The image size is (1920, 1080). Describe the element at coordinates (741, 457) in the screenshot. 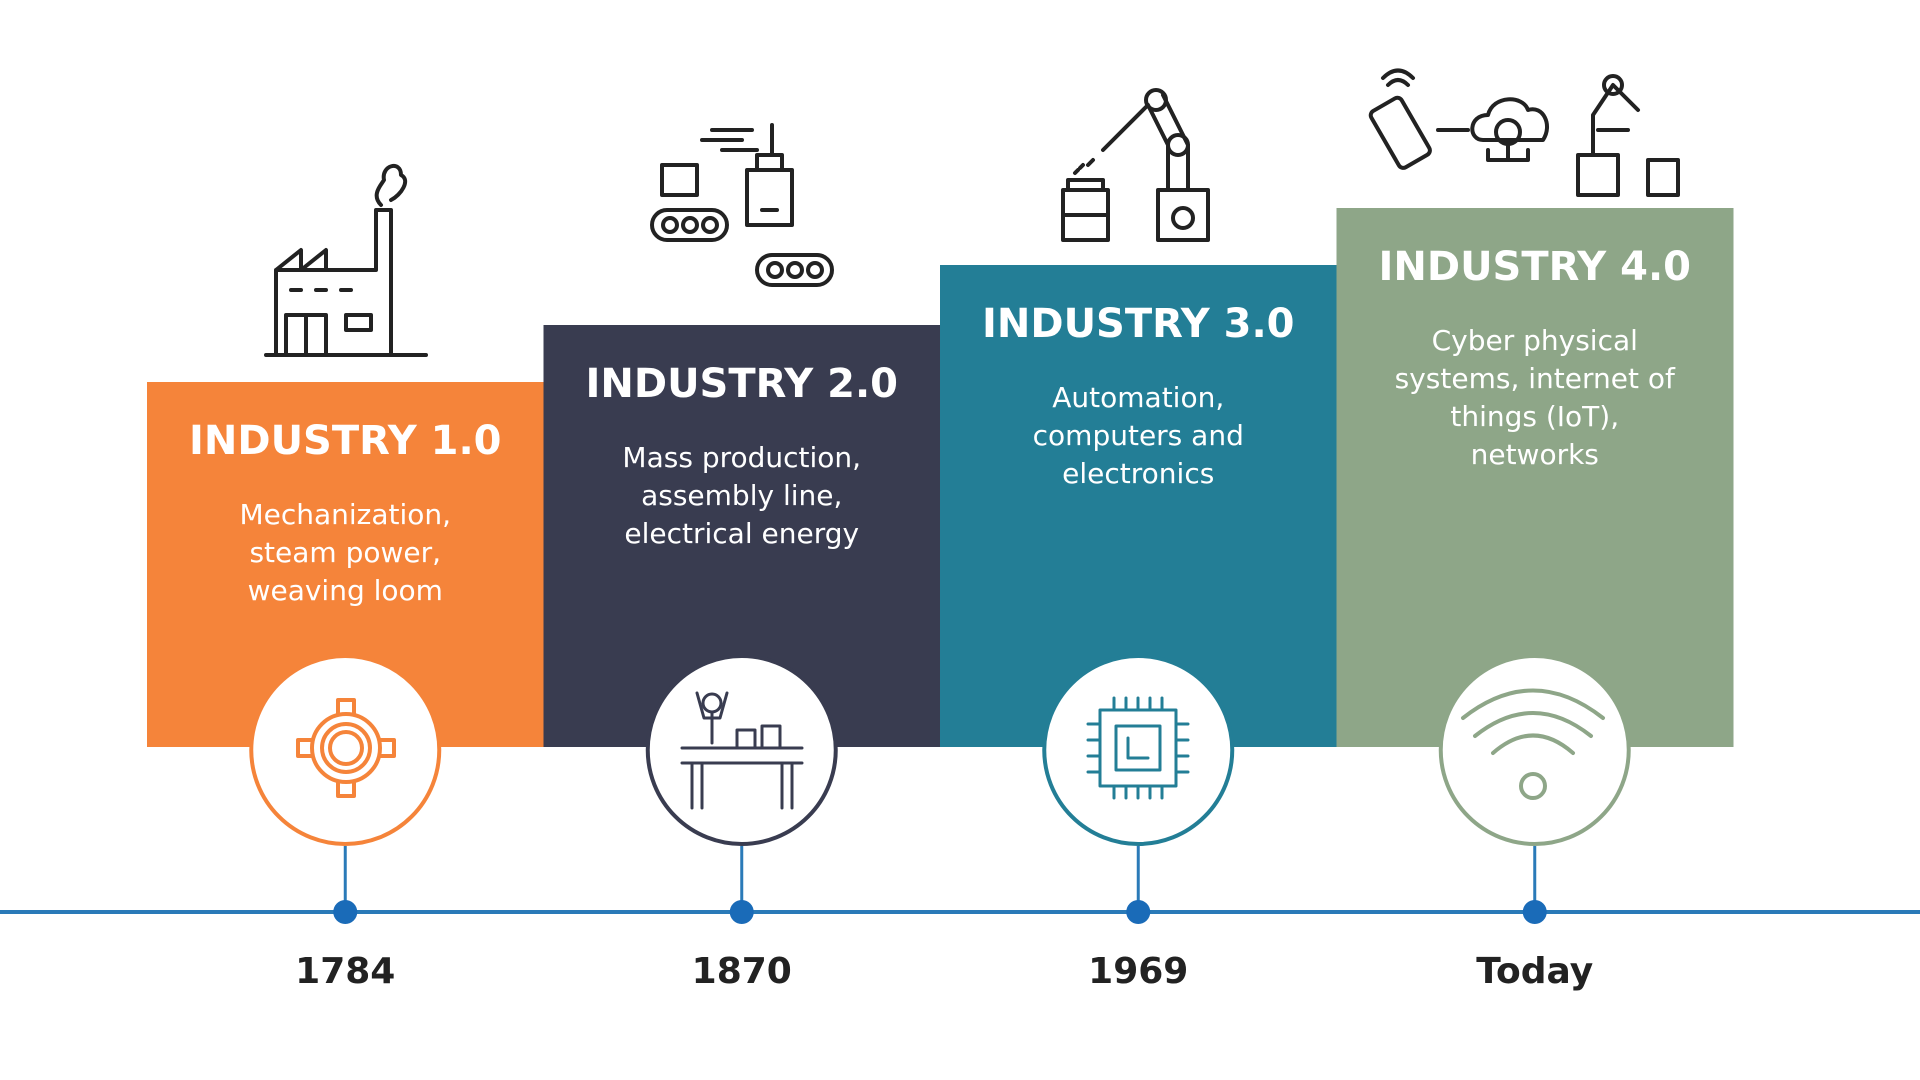

I see `stage-description: Mass production,` at that location.